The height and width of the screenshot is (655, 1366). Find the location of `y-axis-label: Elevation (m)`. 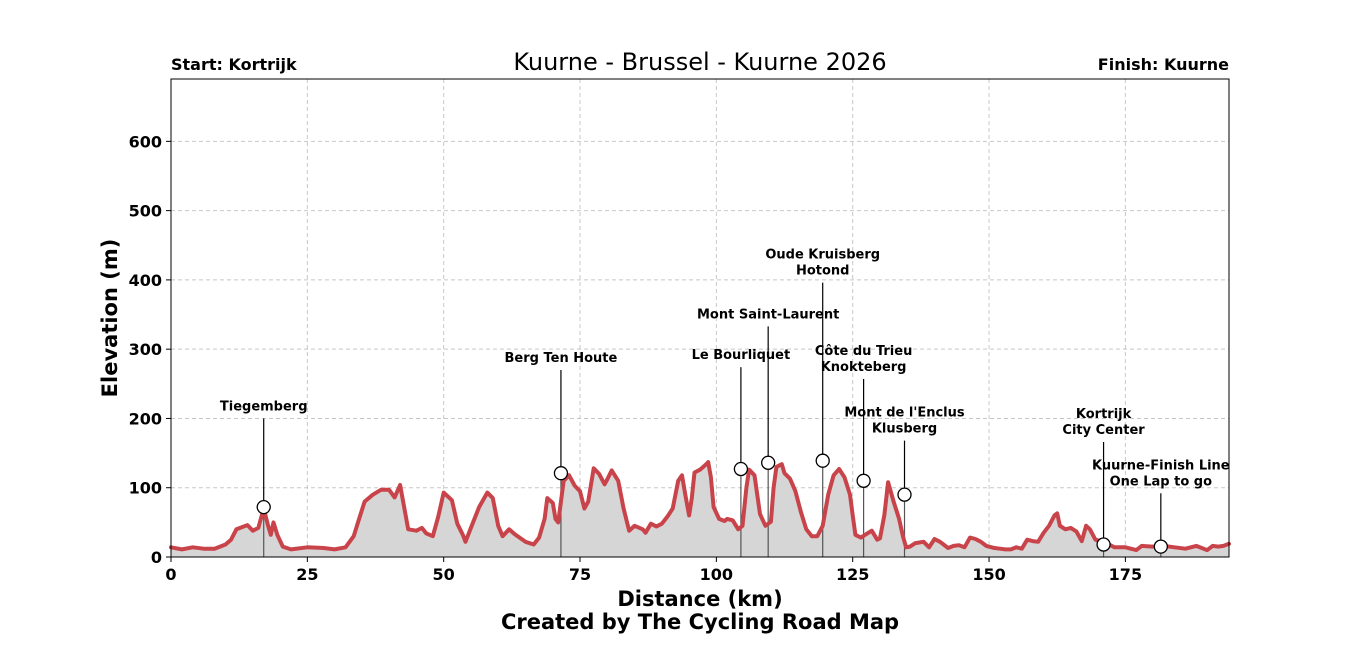

y-axis-label: Elevation (m) is located at coordinates (110, 318).